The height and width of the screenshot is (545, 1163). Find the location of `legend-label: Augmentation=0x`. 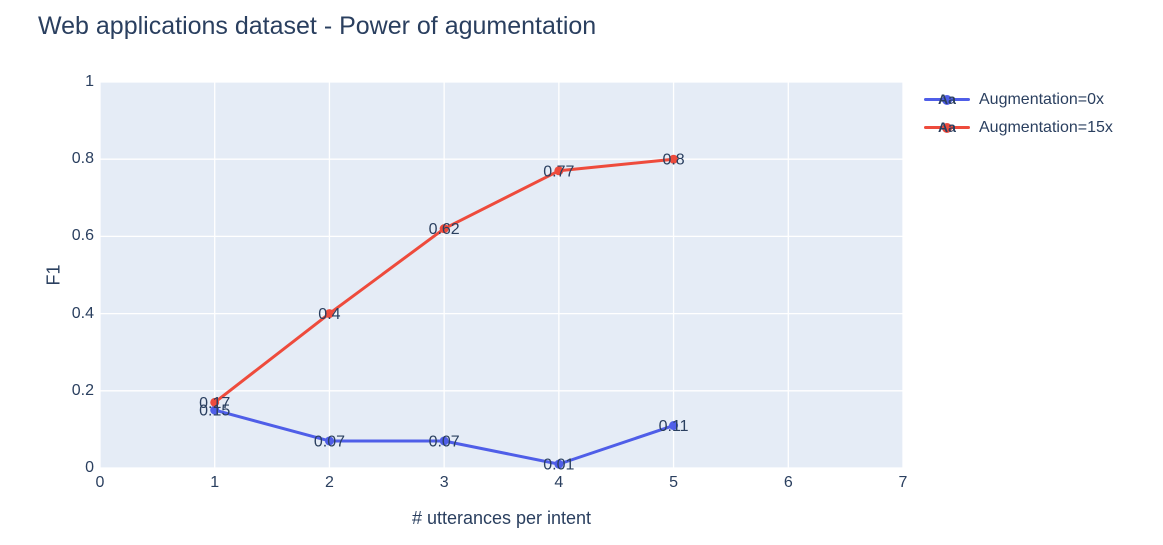

legend-label: Augmentation=0x is located at coordinates (1041, 99).